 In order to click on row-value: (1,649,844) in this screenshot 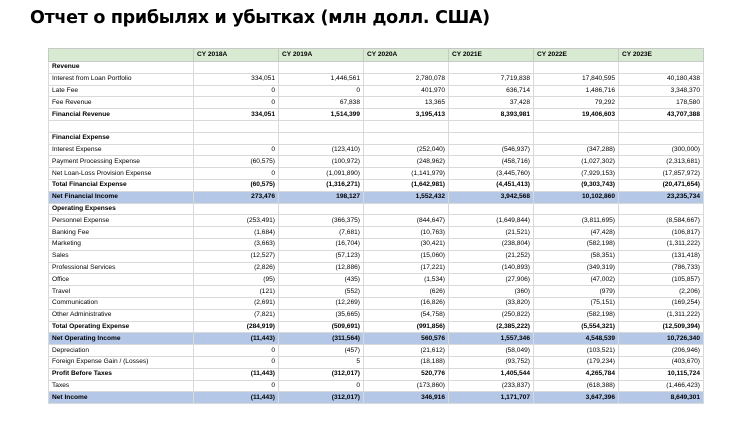, I will do `click(491, 221)`.